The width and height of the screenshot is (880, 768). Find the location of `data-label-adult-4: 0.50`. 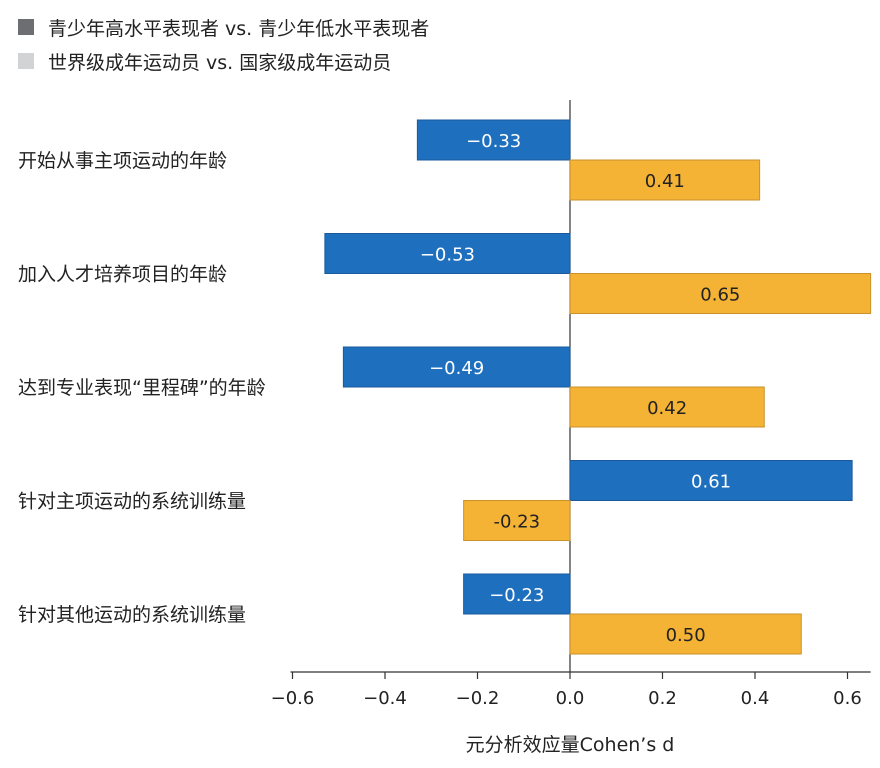

data-label-adult-4: 0.50 is located at coordinates (686, 635).